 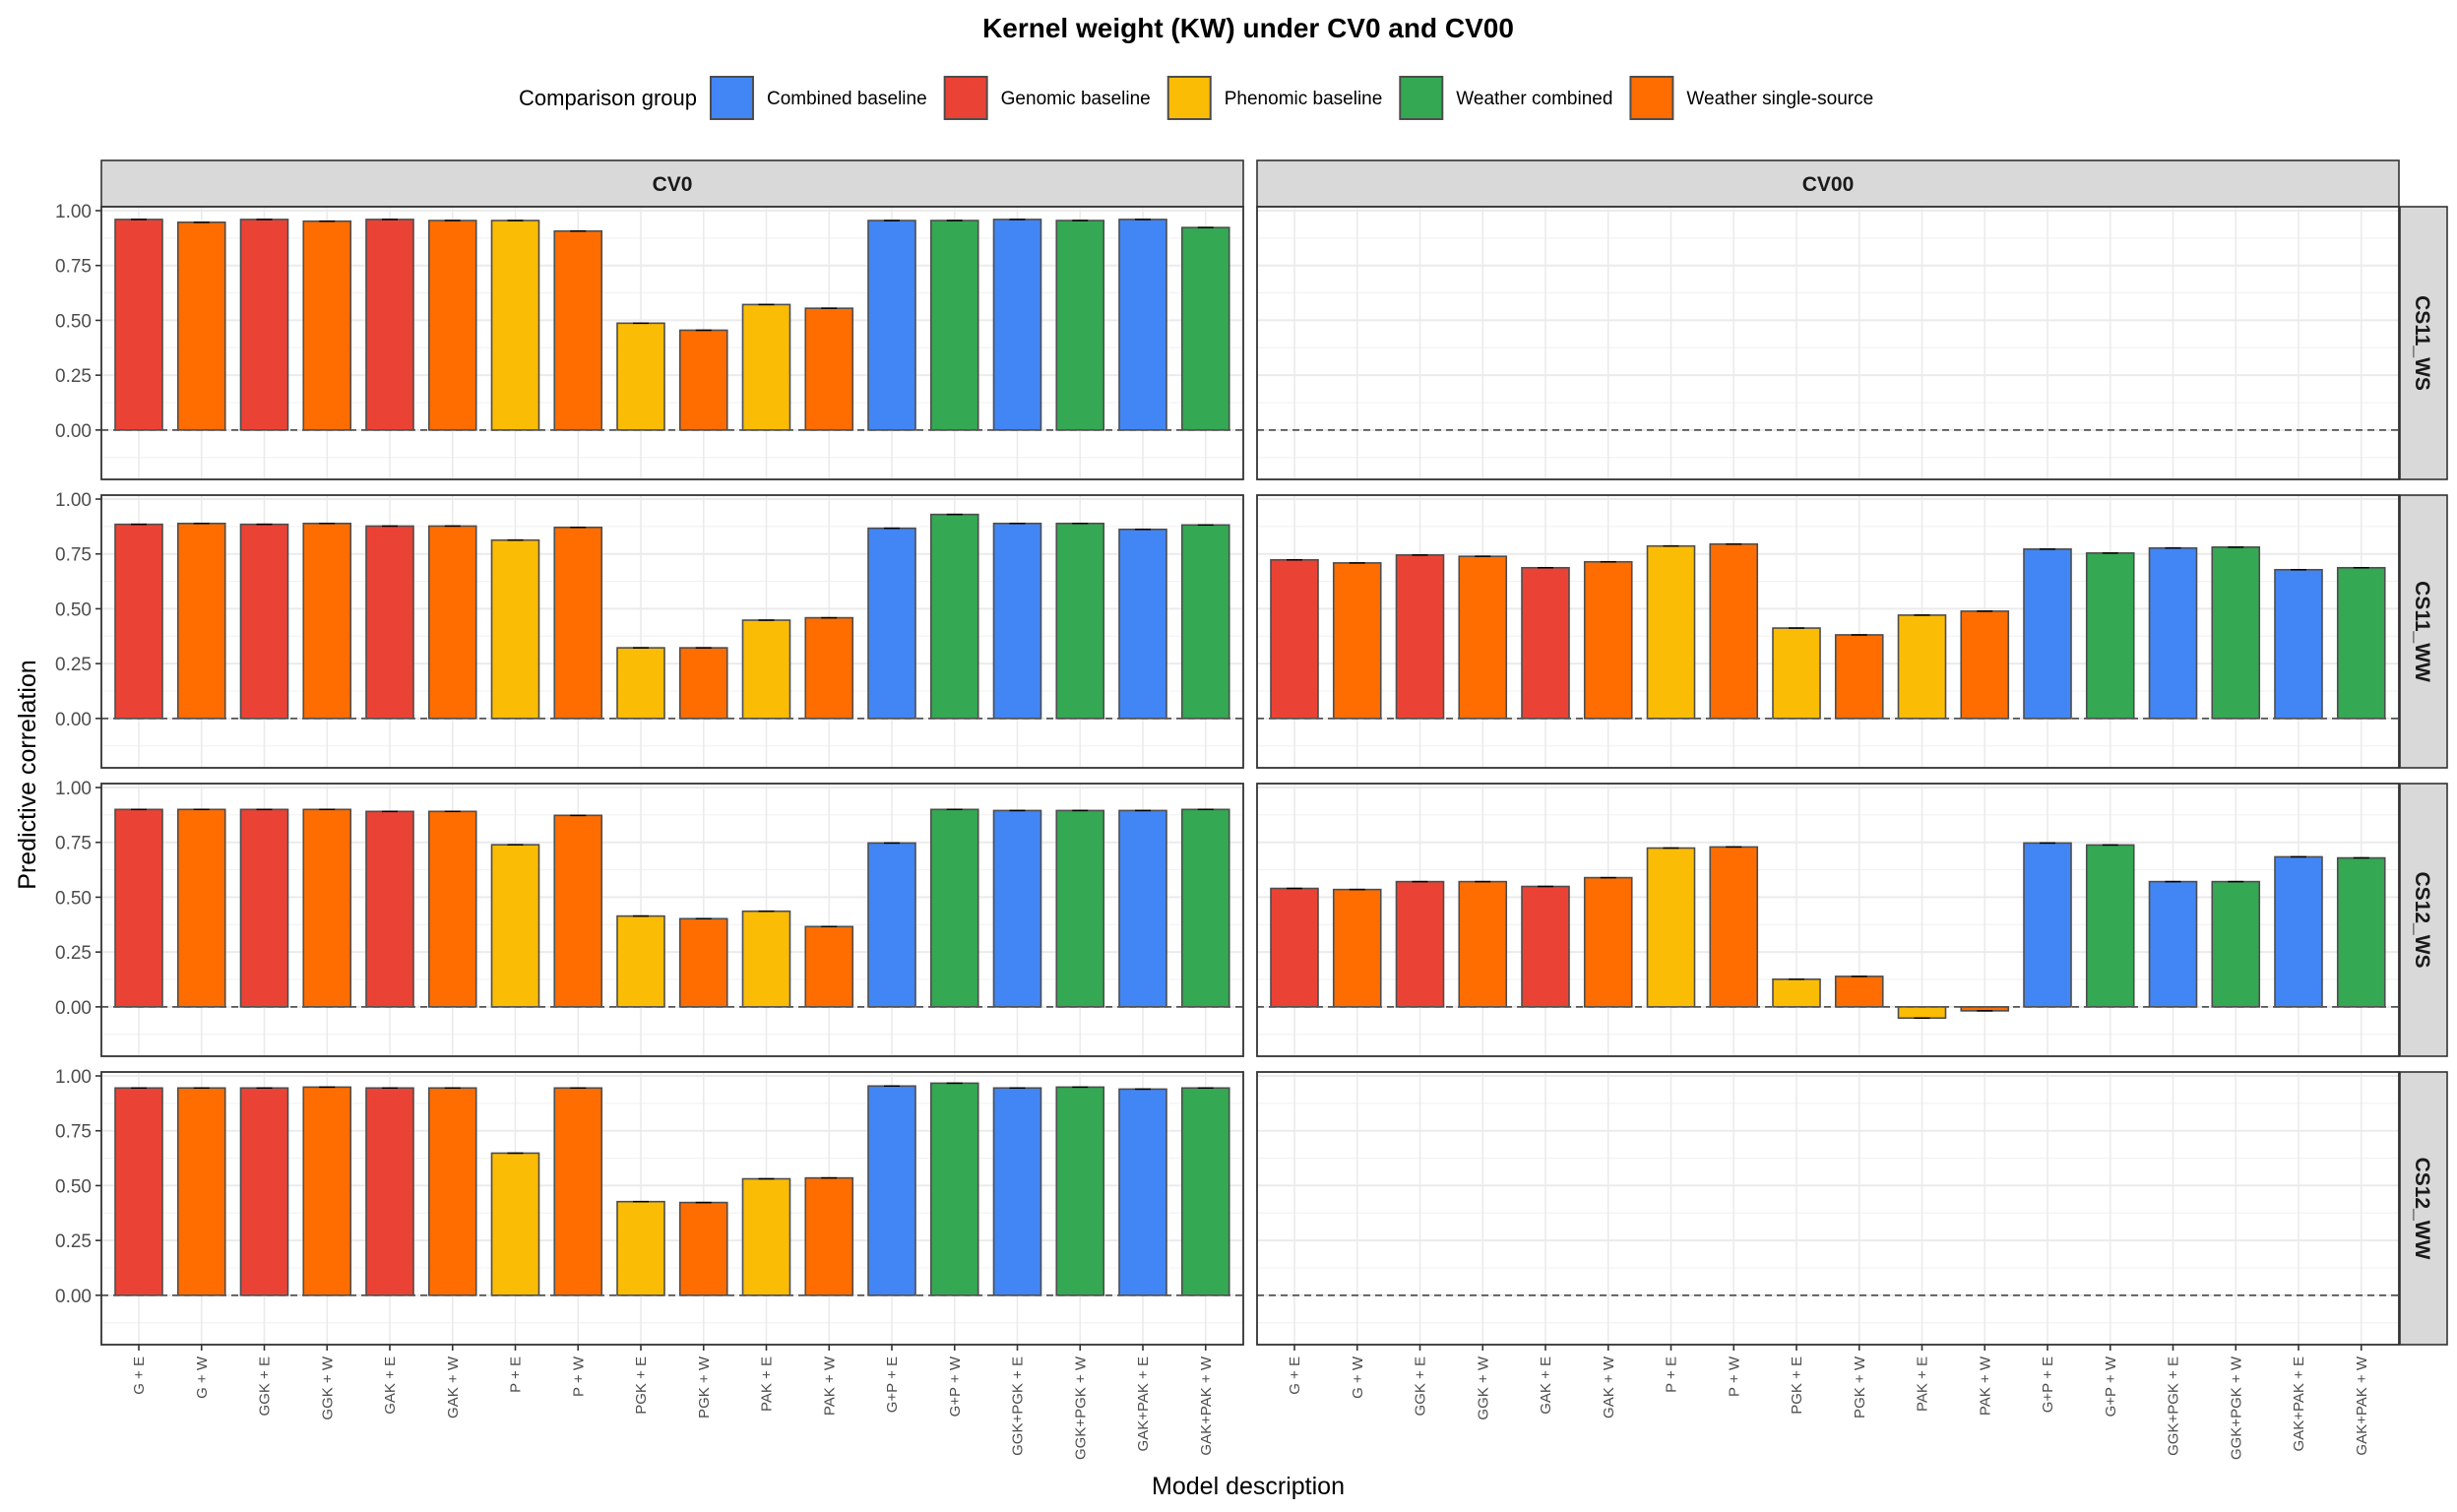 I want to click on x-tick-label: GAK + W, so click(x=1609, y=1386).